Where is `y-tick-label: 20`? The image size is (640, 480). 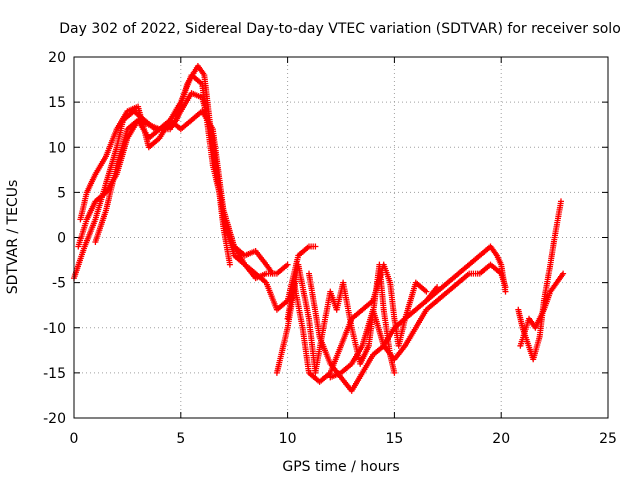 y-tick-label: 20 is located at coordinates (57, 58).